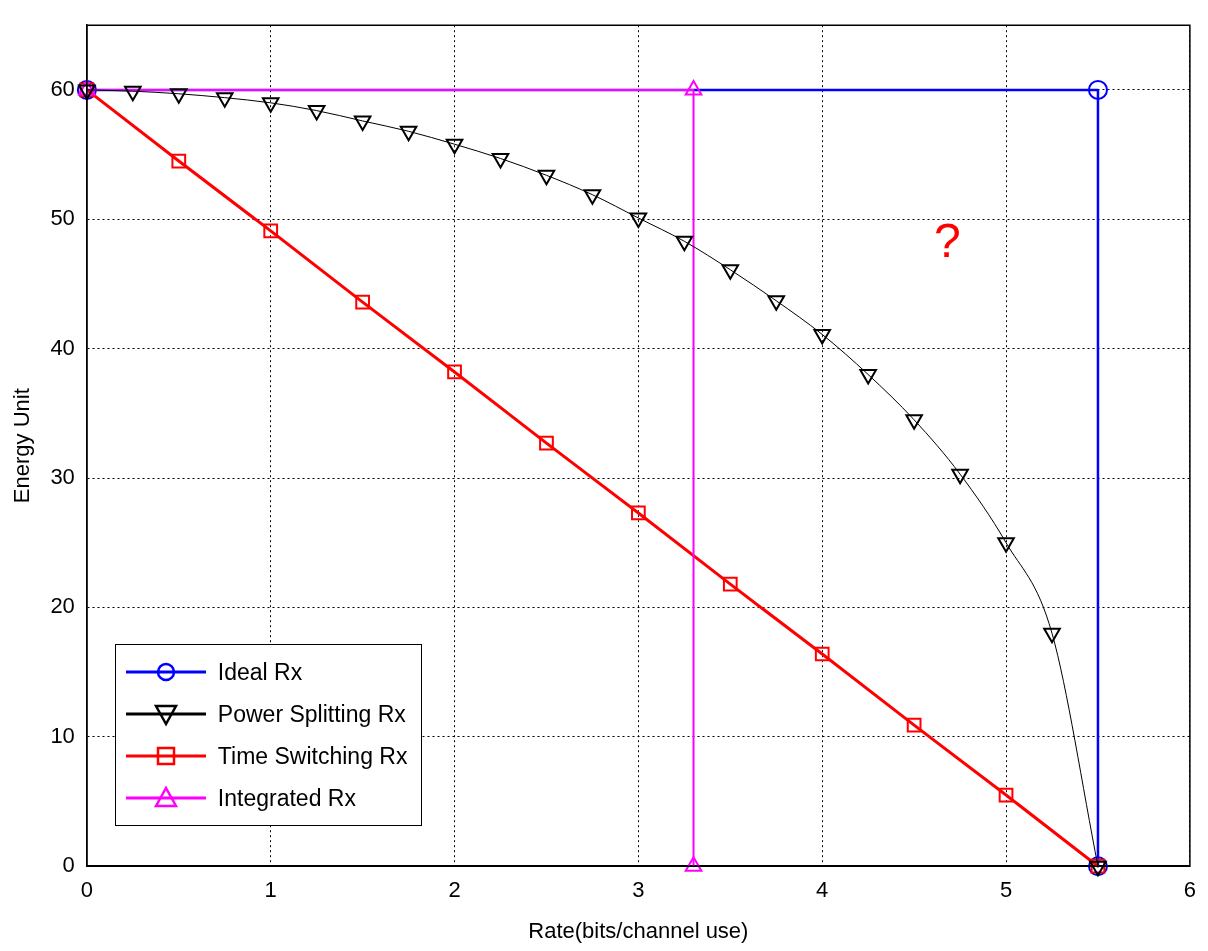 The height and width of the screenshot is (951, 1208). I want to click on y-axis-title: Energy Unit, so click(22, 446).